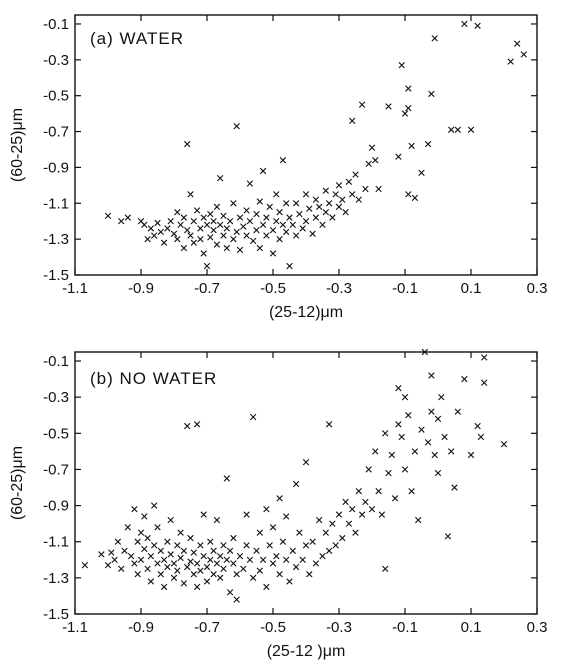 The image size is (570, 664). I want to click on panel-label-a: (a) WATER, so click(137, 38).